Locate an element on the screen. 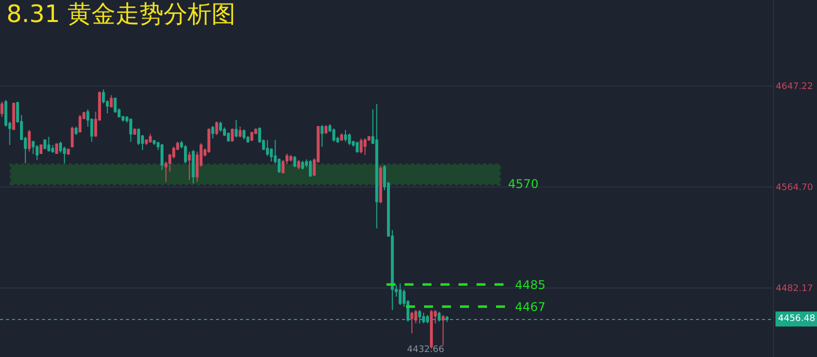  ref-line-label: 4485 is located at coordinates (530, 285).